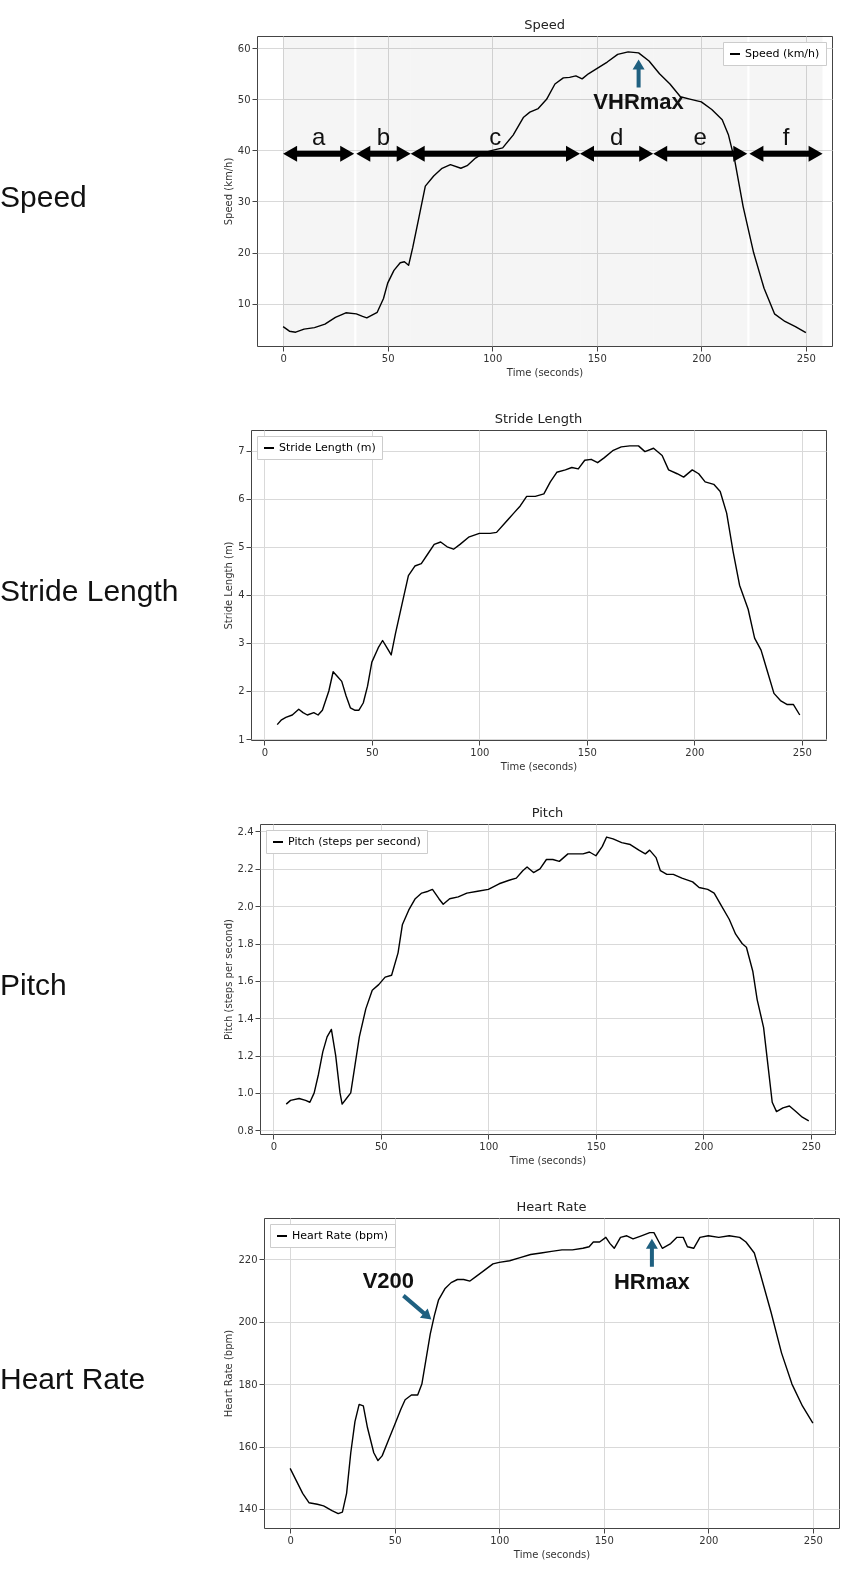 This screenshot has width=862, height=1578. What do you see at coordinates (547, 812) in the screenshot?
I see `chart-title: Pitch` at bounding box center [547, 812].